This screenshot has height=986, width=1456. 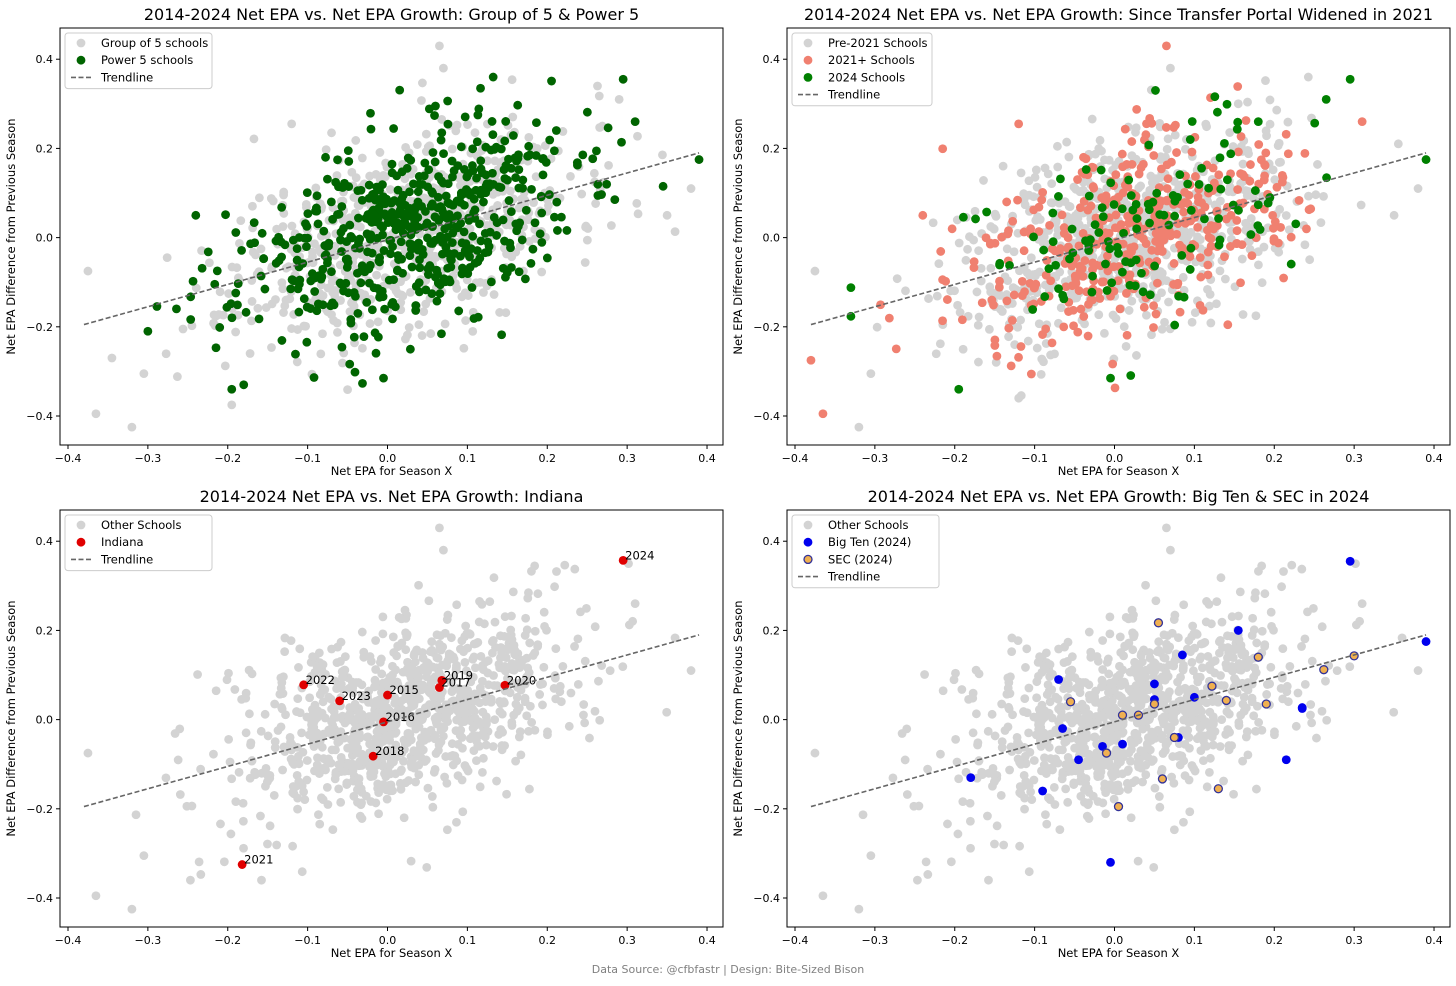 What do you see at coordinates (808, 559) in the screenshot?
I see `legend-marker-sec-2024` at bounding box center [808, 559].